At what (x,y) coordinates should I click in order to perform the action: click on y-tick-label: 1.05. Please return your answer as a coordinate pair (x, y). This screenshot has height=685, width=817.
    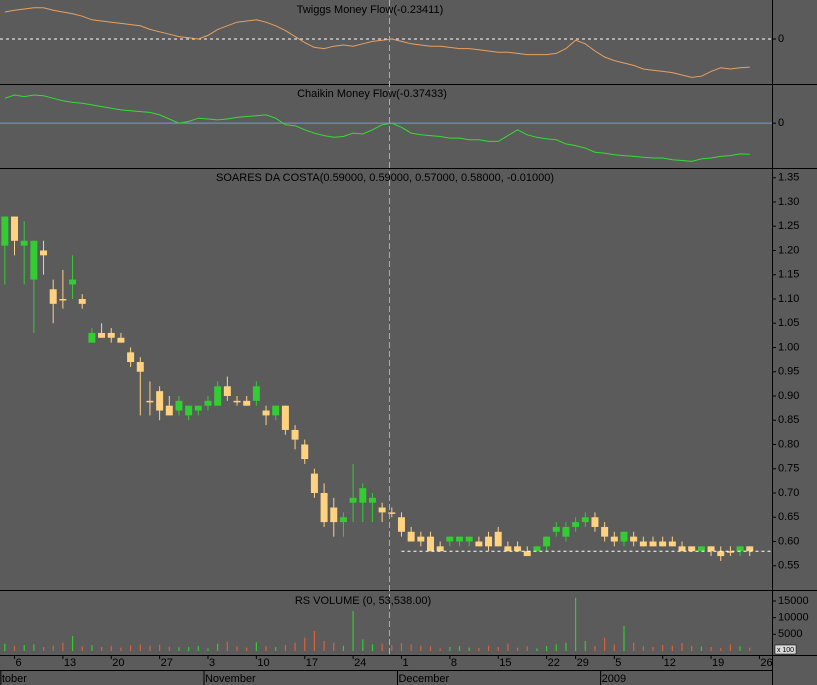
    Looking at the image, I should click on (788, 323).